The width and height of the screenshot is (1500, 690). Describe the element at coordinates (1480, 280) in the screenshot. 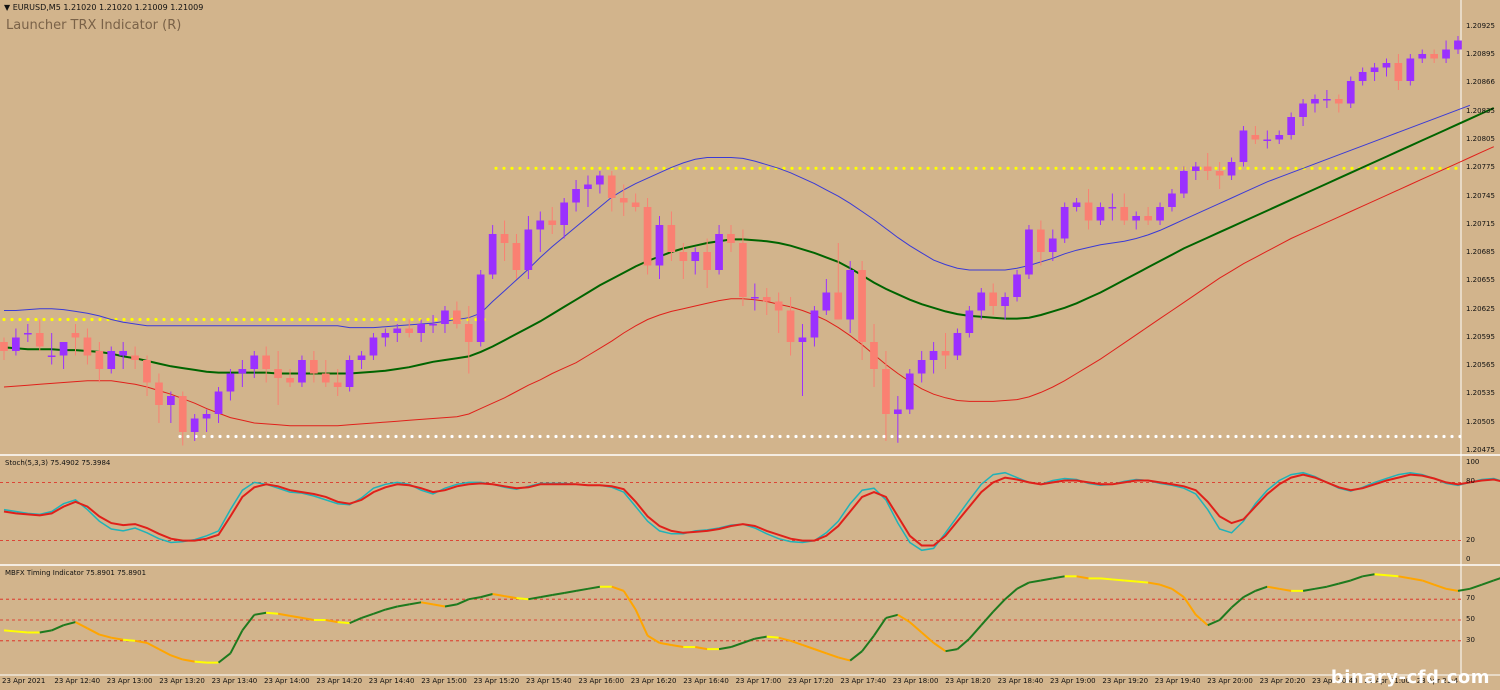

I see `price-tick-label: 1.20655` at that location.